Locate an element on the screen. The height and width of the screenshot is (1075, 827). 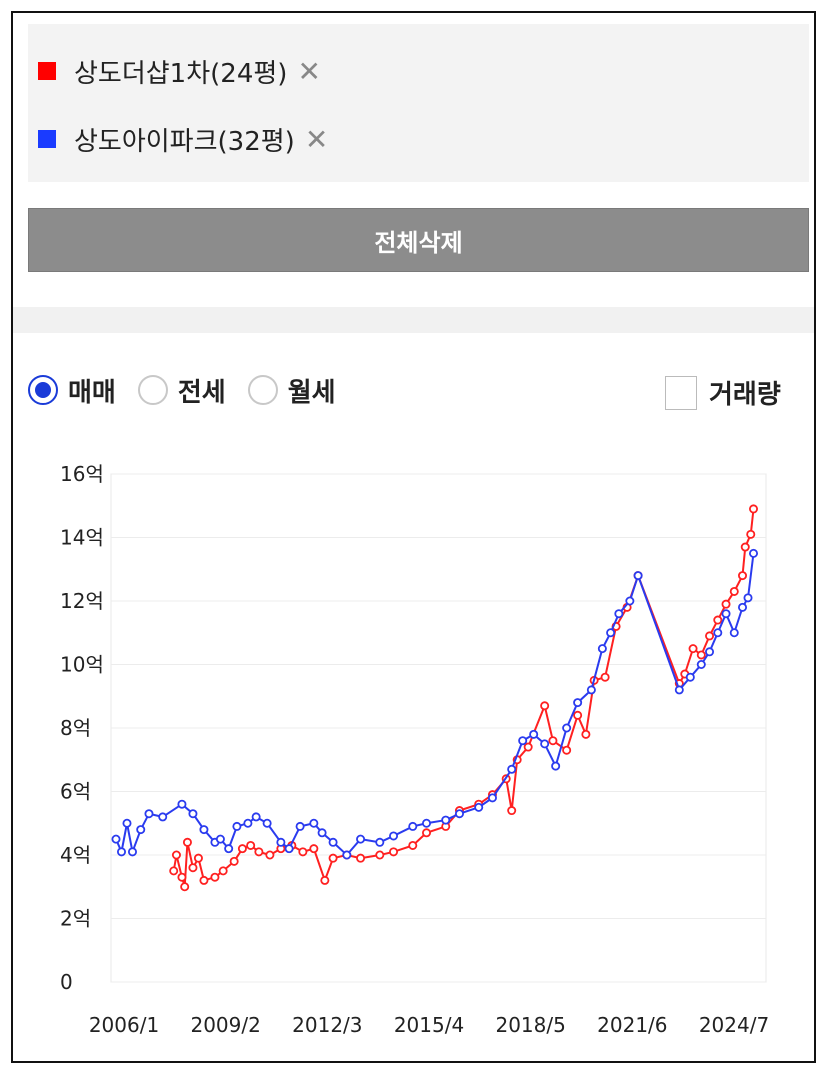
clear-all-button: 전체삭제 is located at coordinates (418, 240).